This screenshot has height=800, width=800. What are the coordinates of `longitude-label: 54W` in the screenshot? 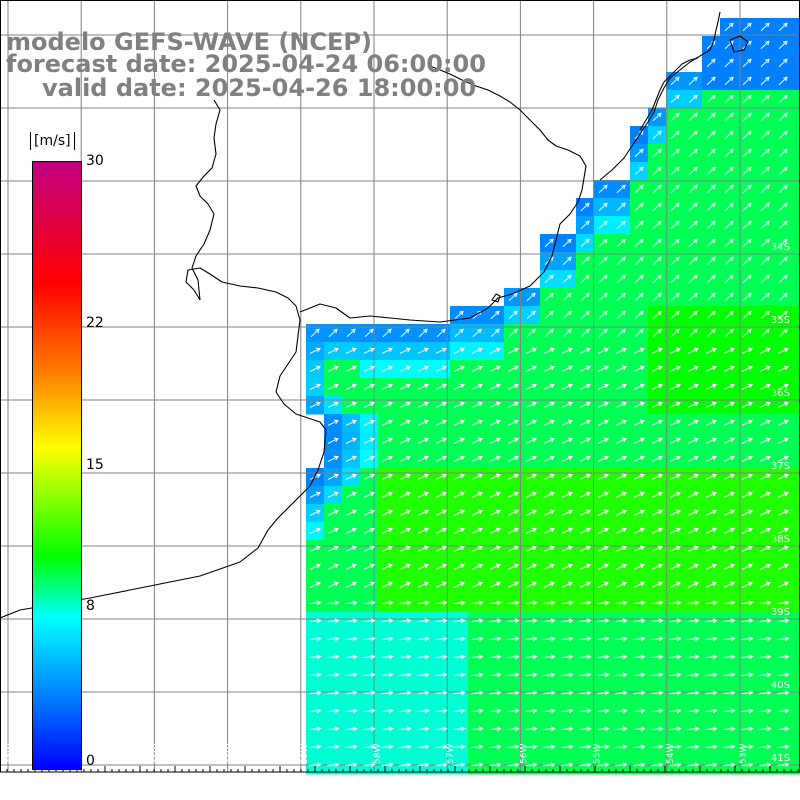 It's located at (671, 754).